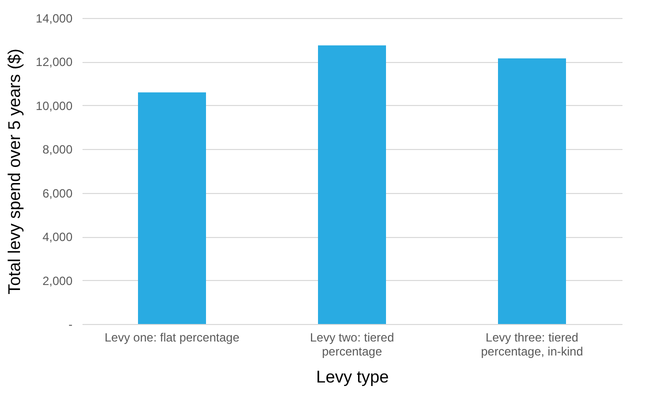  Describe the element at coordinates (54, 105) in the screenshot. I see `y-tick-label: 10,000` at that location.